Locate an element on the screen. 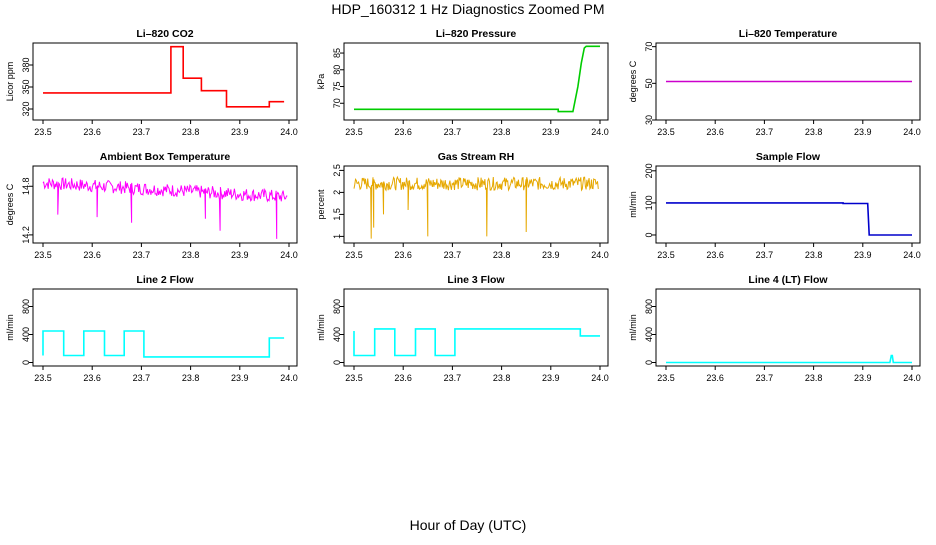 This screenshot has width=936, height=545. y-tick-label: 2 is located at coordinates (337, 192).